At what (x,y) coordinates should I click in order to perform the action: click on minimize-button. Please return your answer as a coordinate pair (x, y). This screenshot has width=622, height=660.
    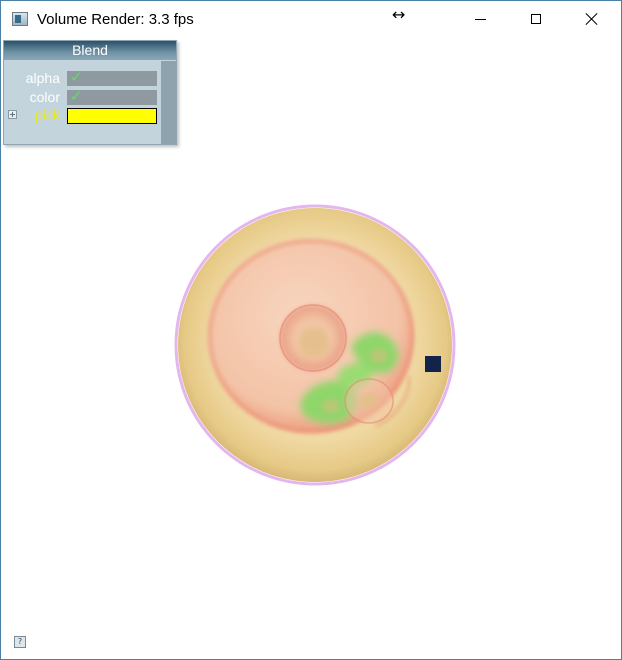
    Looking at the image, I should click on (480, 19).